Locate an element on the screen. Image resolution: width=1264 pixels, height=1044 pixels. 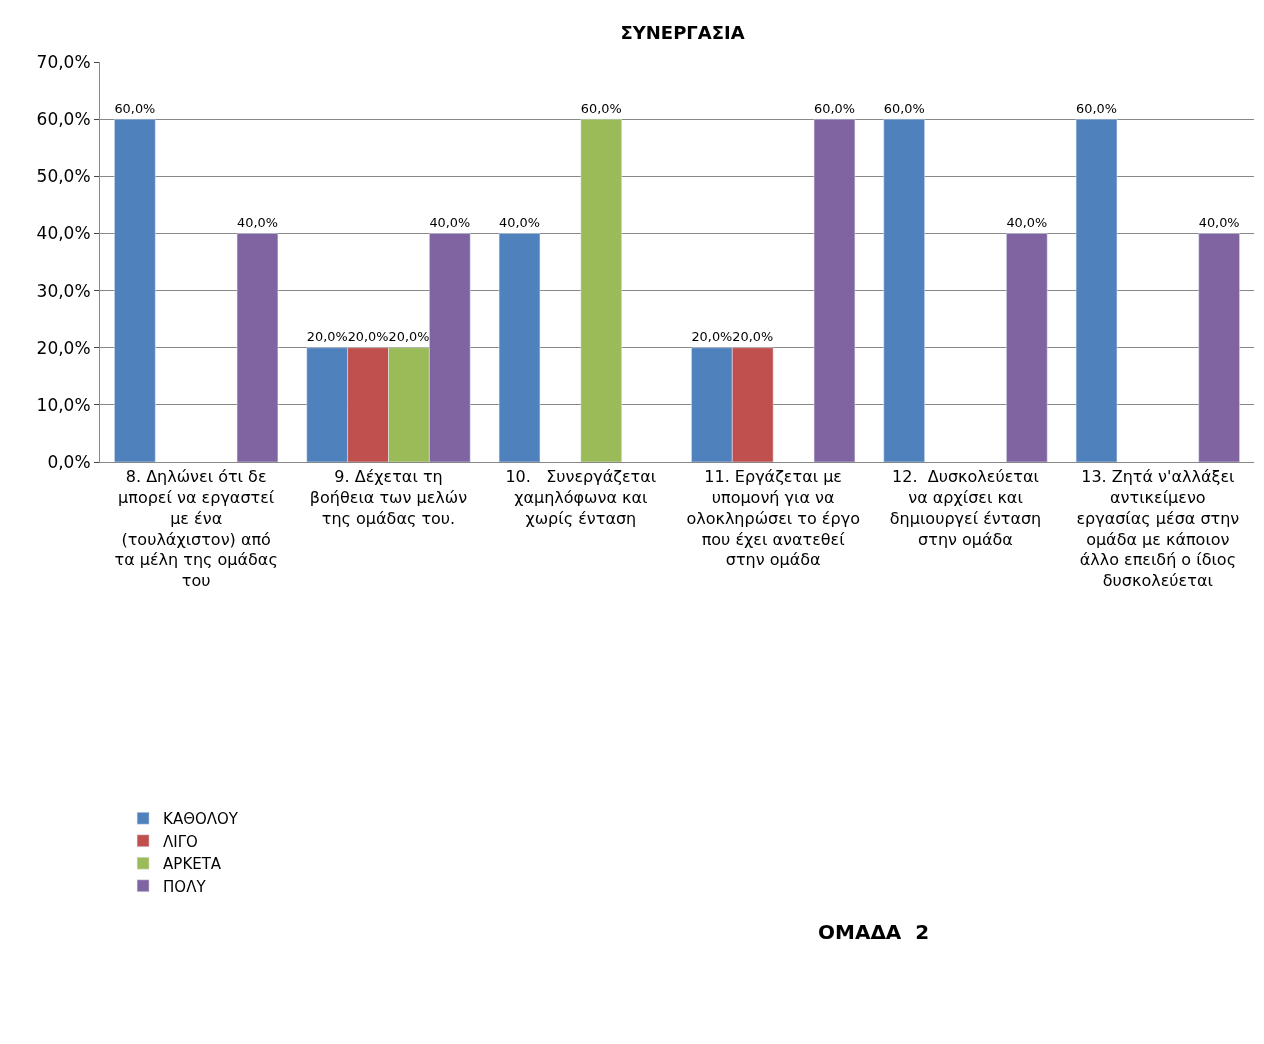
y-tick-label: 20,0% is located at coordinates (63, 347).